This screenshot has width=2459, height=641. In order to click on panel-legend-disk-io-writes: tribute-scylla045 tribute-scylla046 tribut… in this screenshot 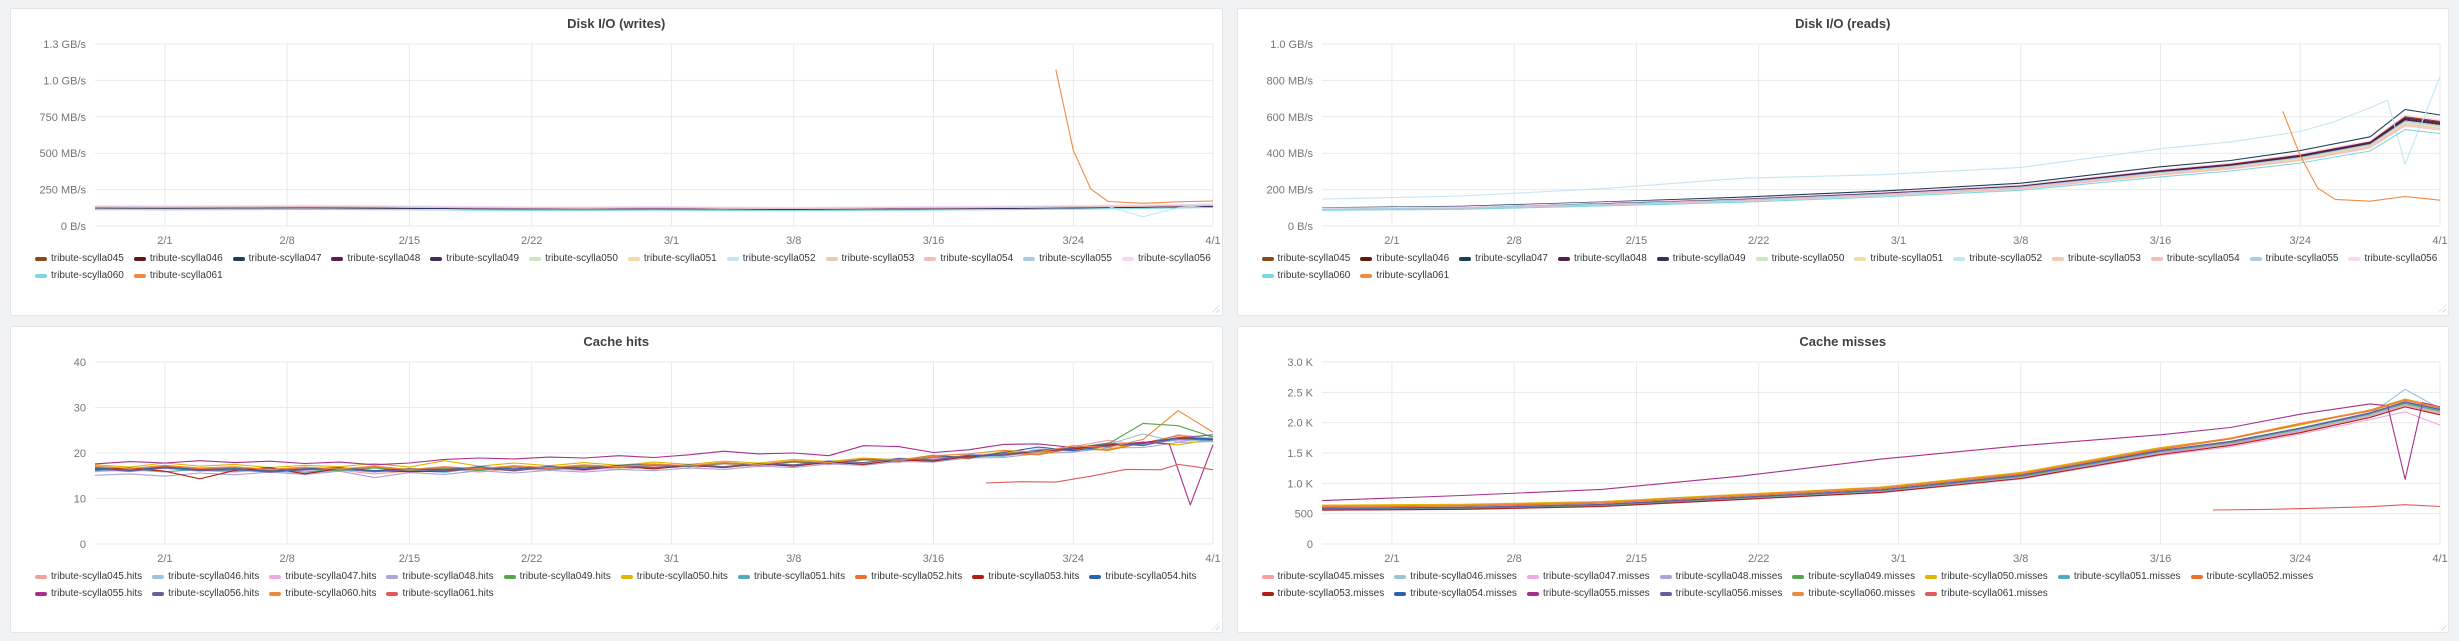, I will do `click(616, 282)`.